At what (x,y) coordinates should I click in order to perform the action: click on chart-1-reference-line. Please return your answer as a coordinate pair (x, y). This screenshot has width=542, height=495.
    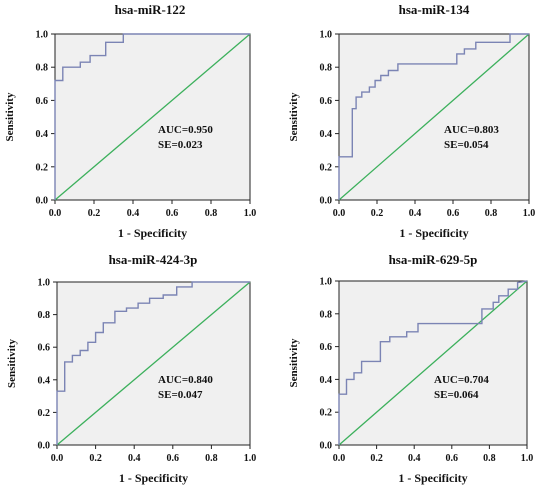
    Looking at the image, I should click on (152, 117).